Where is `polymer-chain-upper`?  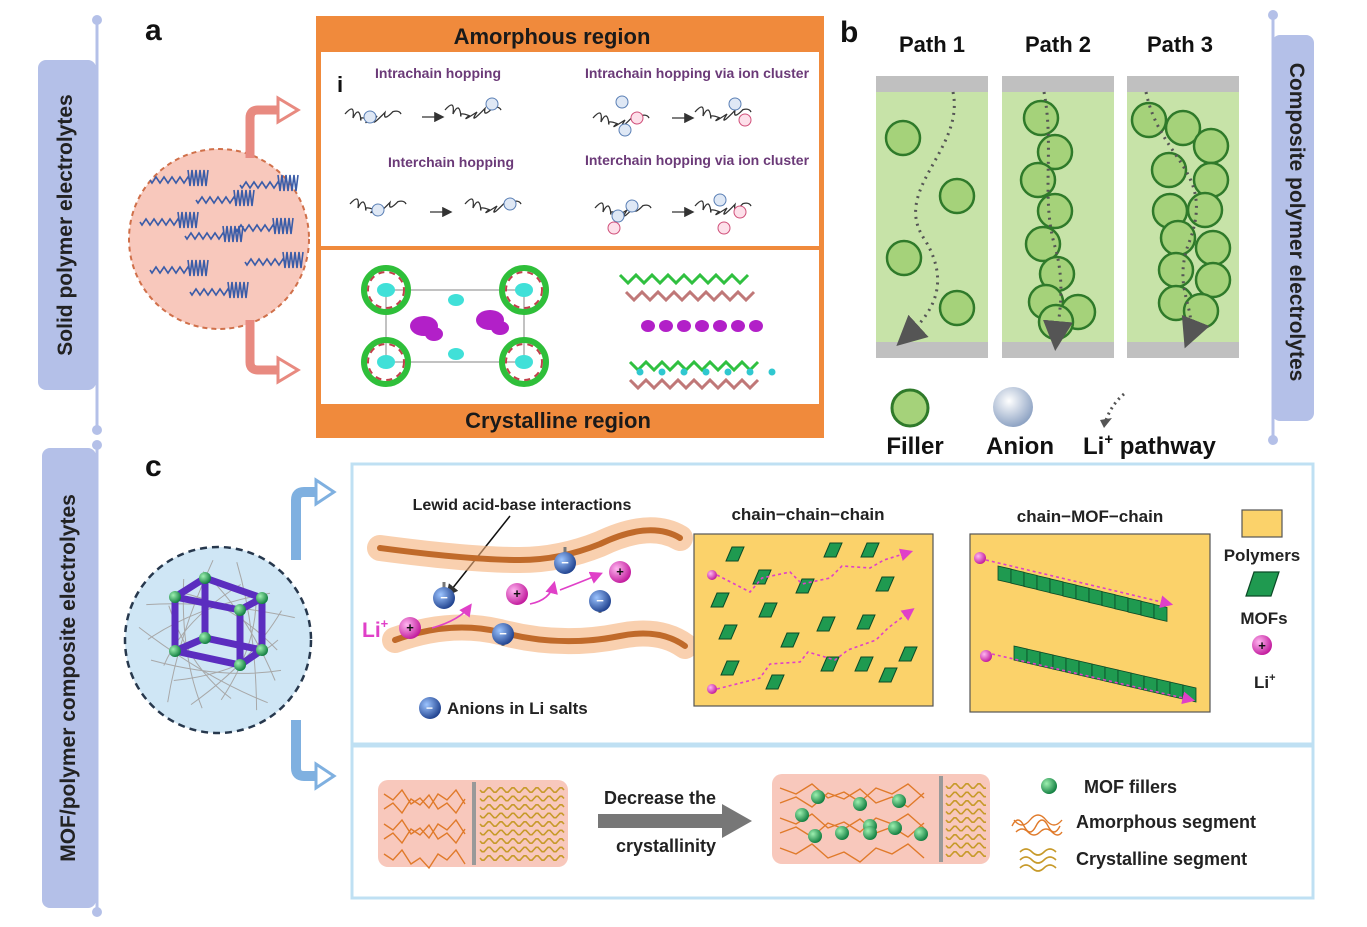
polymer-chain-upper is located at coordinates (530, 545).